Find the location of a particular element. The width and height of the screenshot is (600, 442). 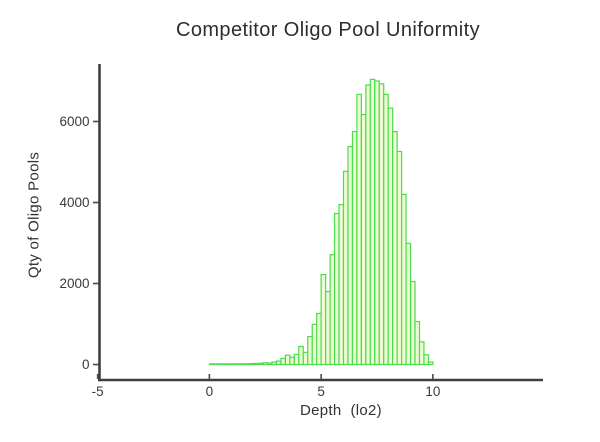

x-tick-label: 10 is located at coordinates (432, 391).